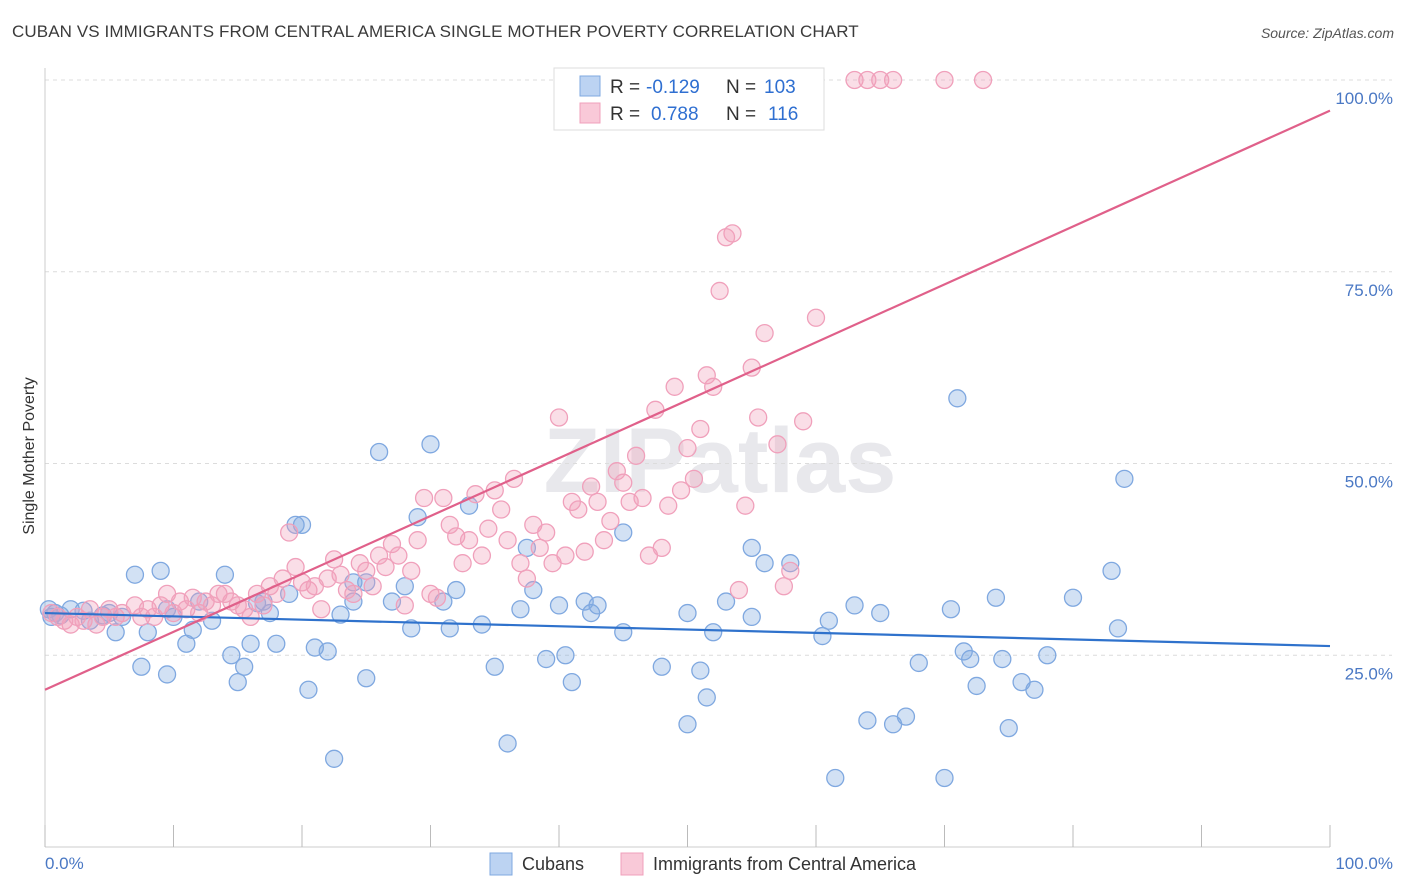 Image resolution: width=1406 pixels, height=892 pixels. Describe the element at coordinates (64, 863) in the screenshot. I see `x-tick-label-0: 0.0%` at that location.